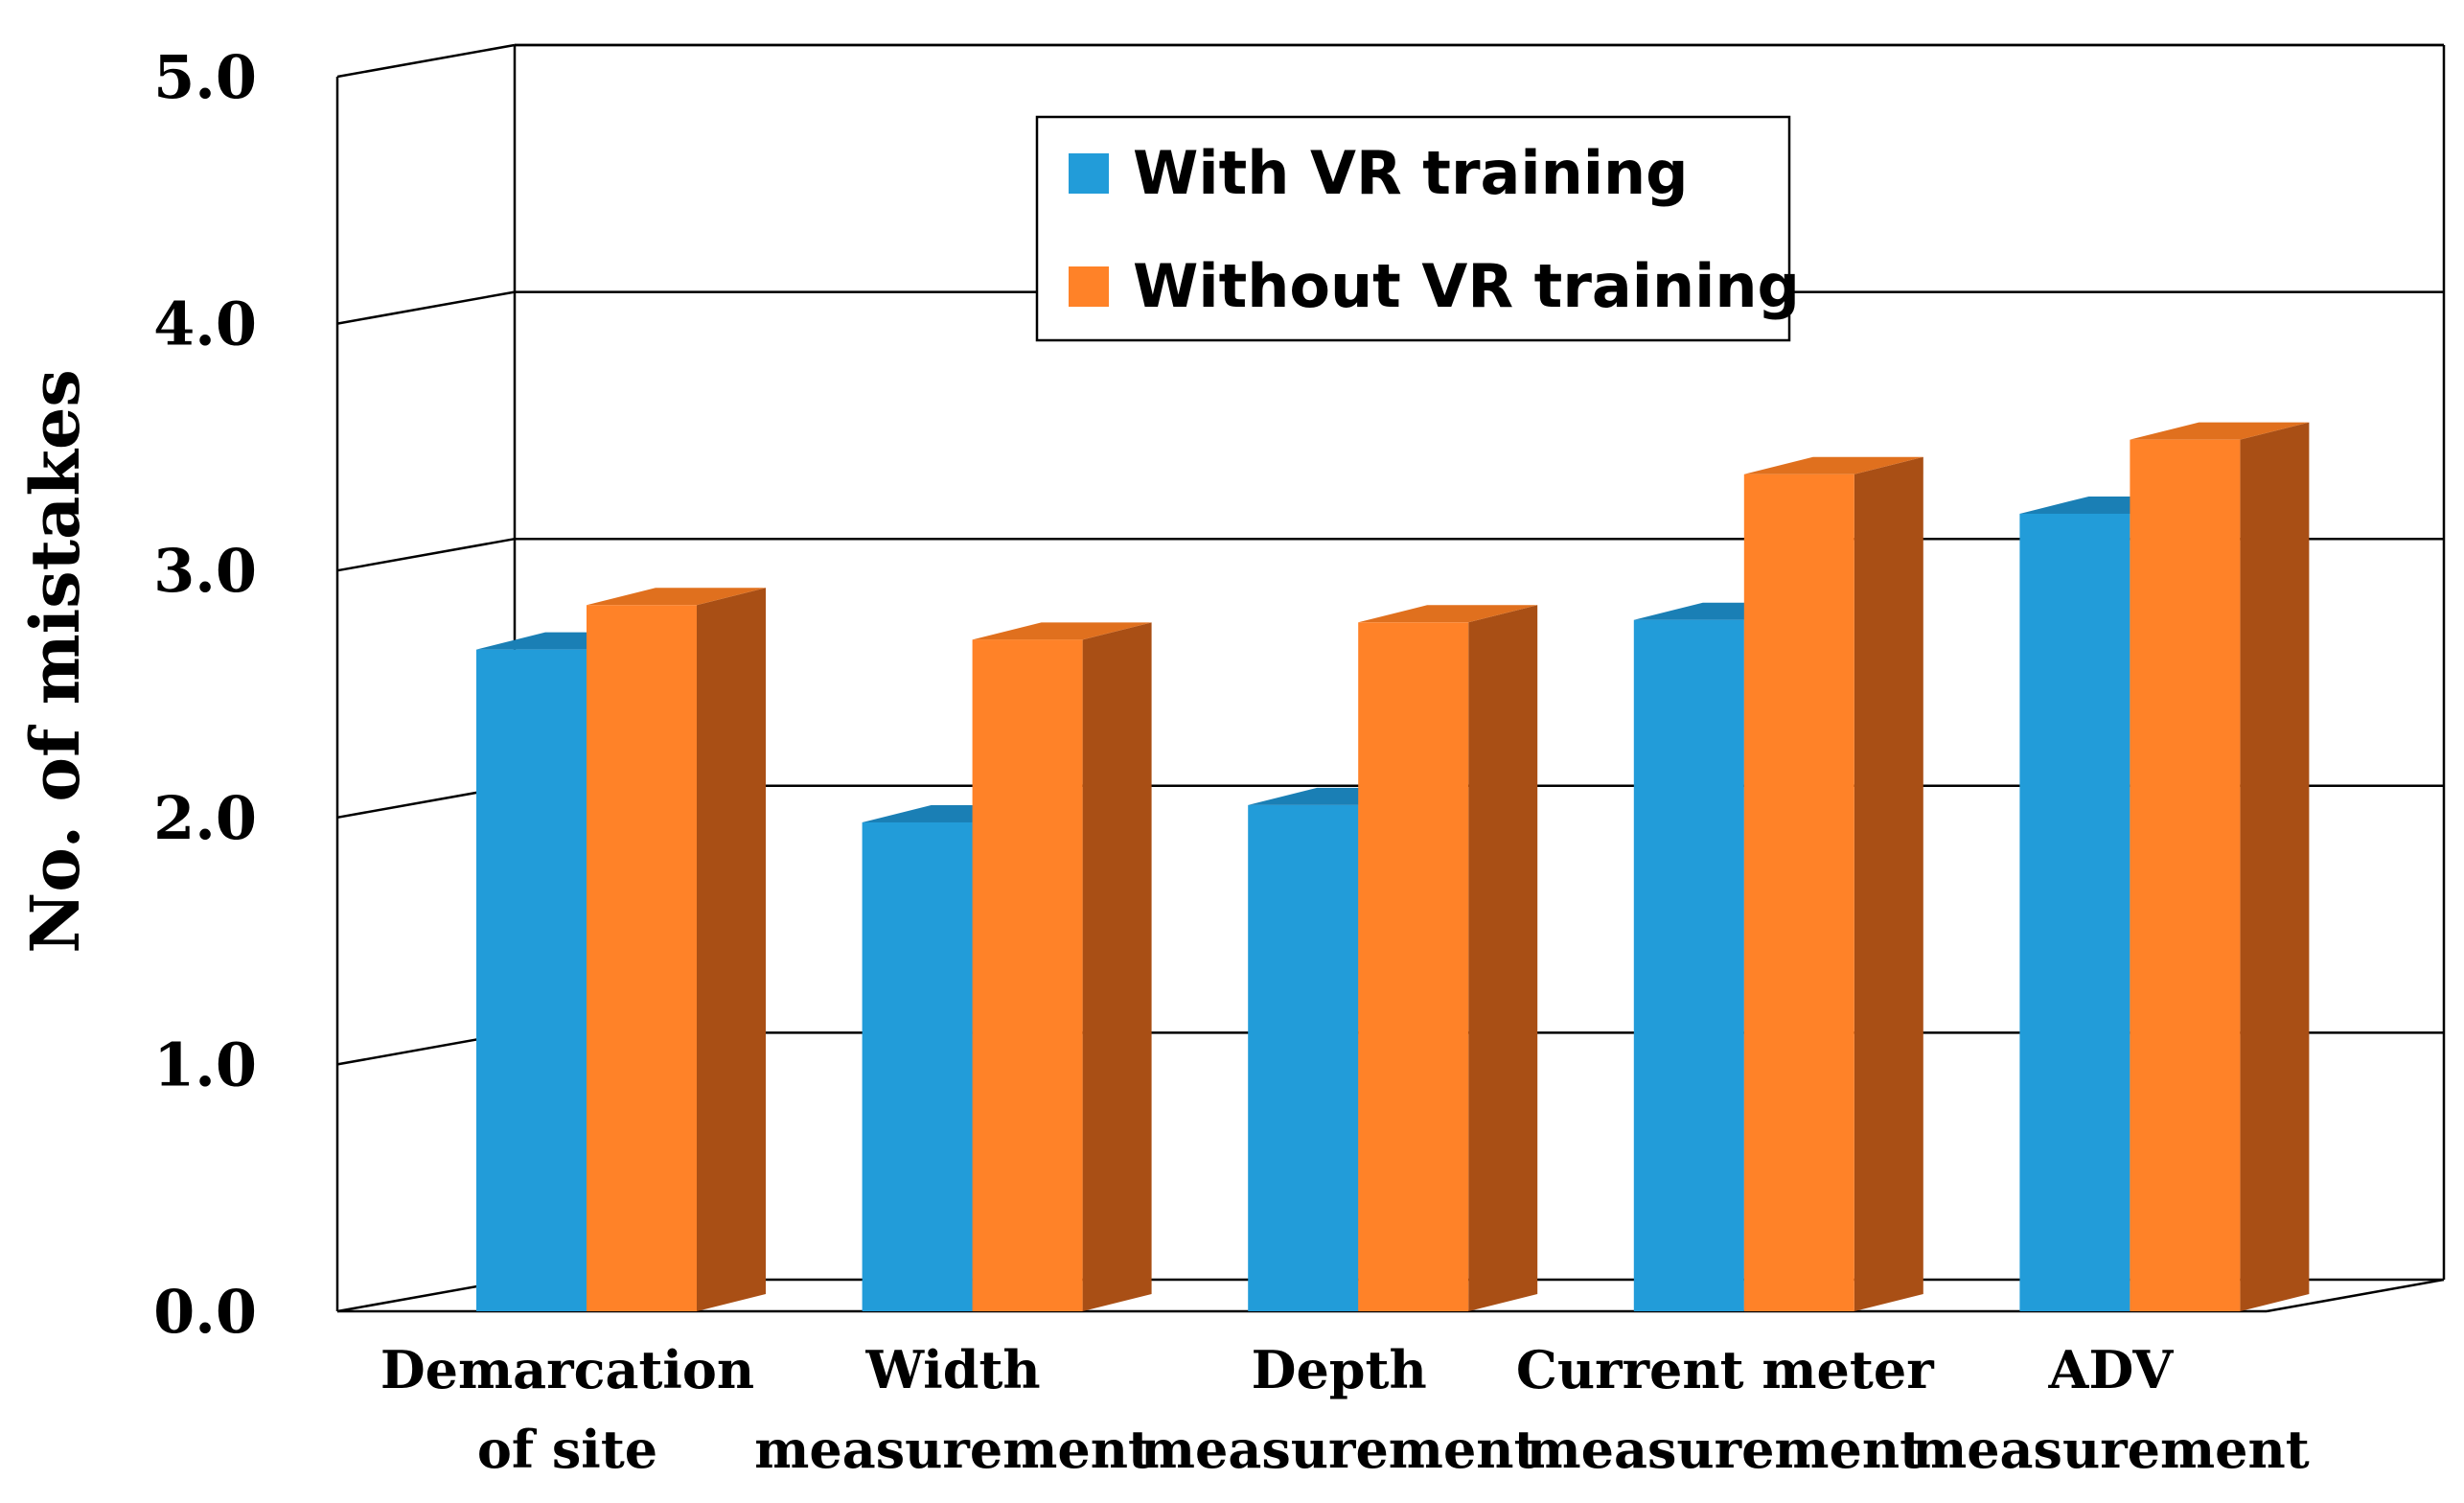  I want to click on y-tick-label: 4.0, so click(205, 324).